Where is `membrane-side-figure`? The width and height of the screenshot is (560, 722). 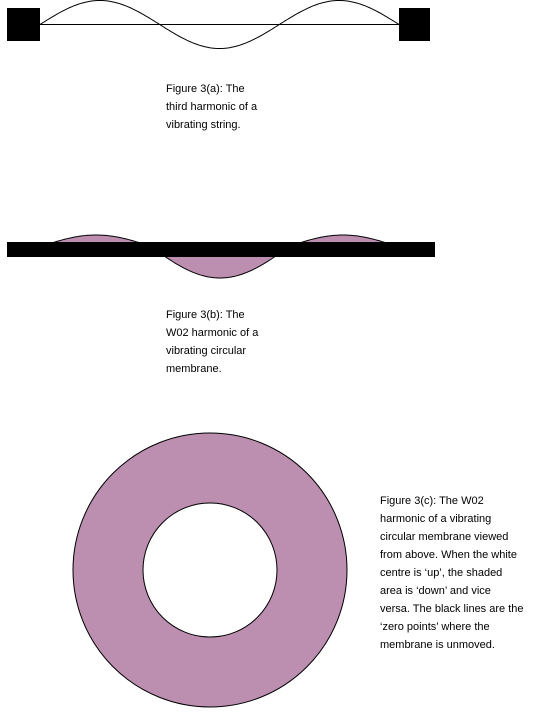 membrane-side-figure is located at coordinates (221, 256).